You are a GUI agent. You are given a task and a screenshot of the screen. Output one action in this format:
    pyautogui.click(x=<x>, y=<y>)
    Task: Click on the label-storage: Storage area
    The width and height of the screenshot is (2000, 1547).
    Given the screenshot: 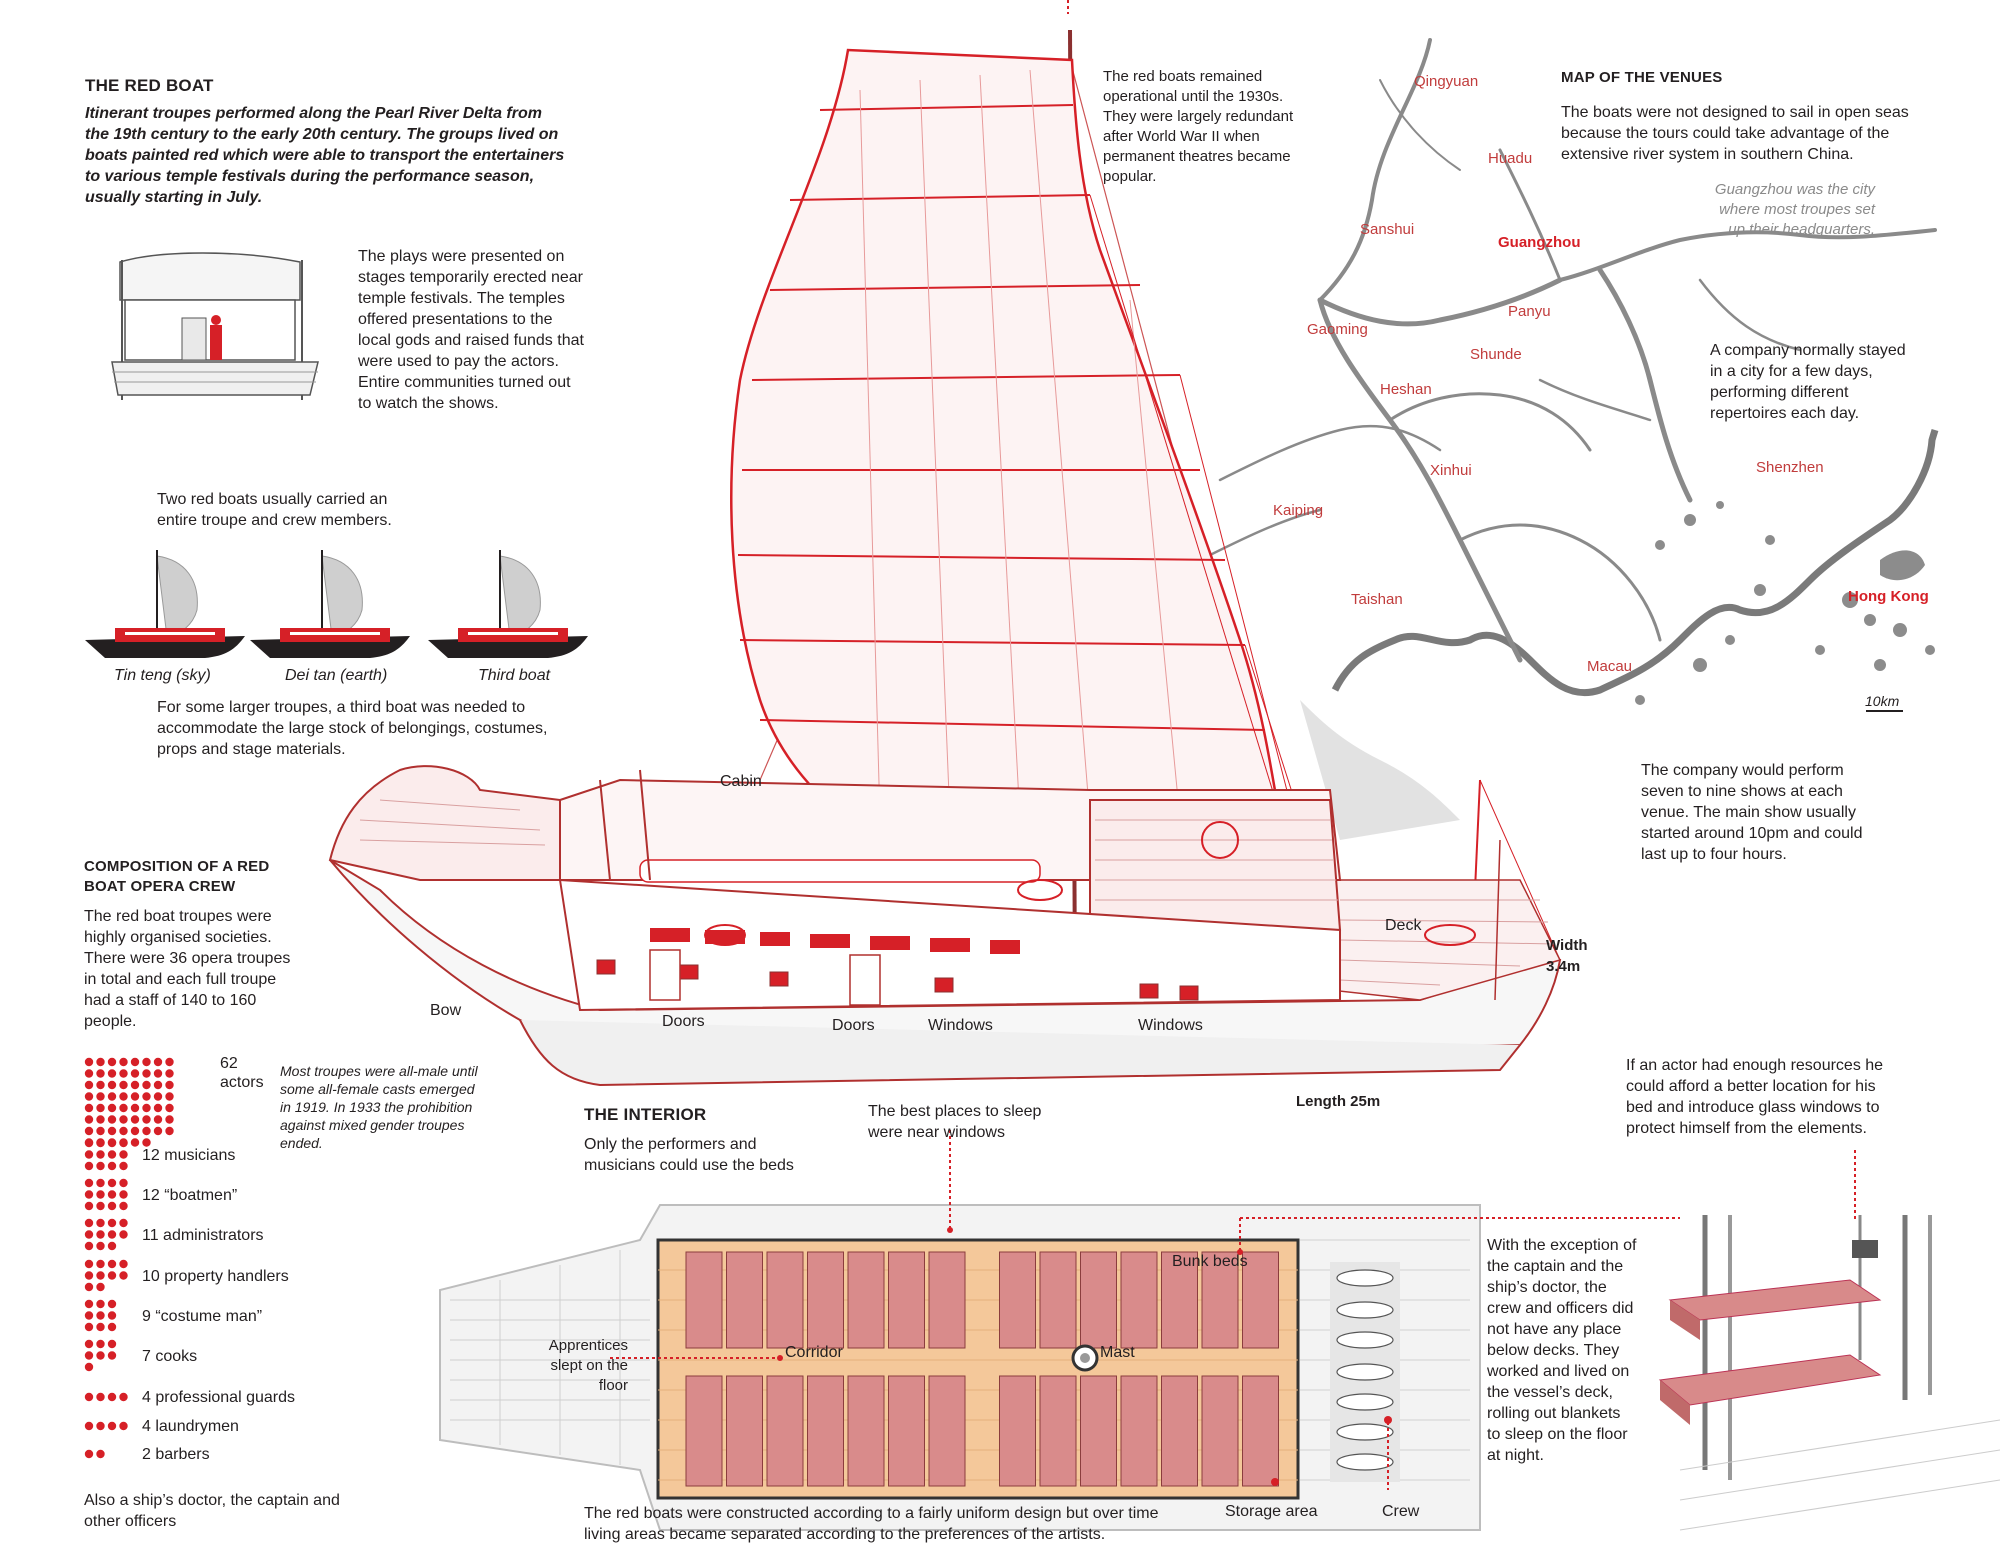 What is the action you would take?
    pyautogui.click(x=1271, y=1511)
    